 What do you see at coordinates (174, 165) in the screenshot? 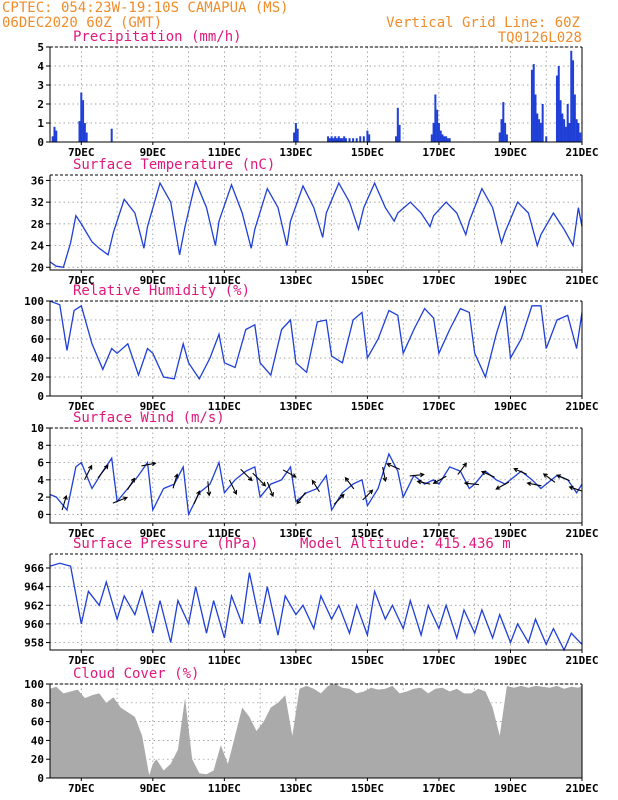
I see `panel-title-temp: Surface Temperature (nC)` at bounding box center [174, 165].